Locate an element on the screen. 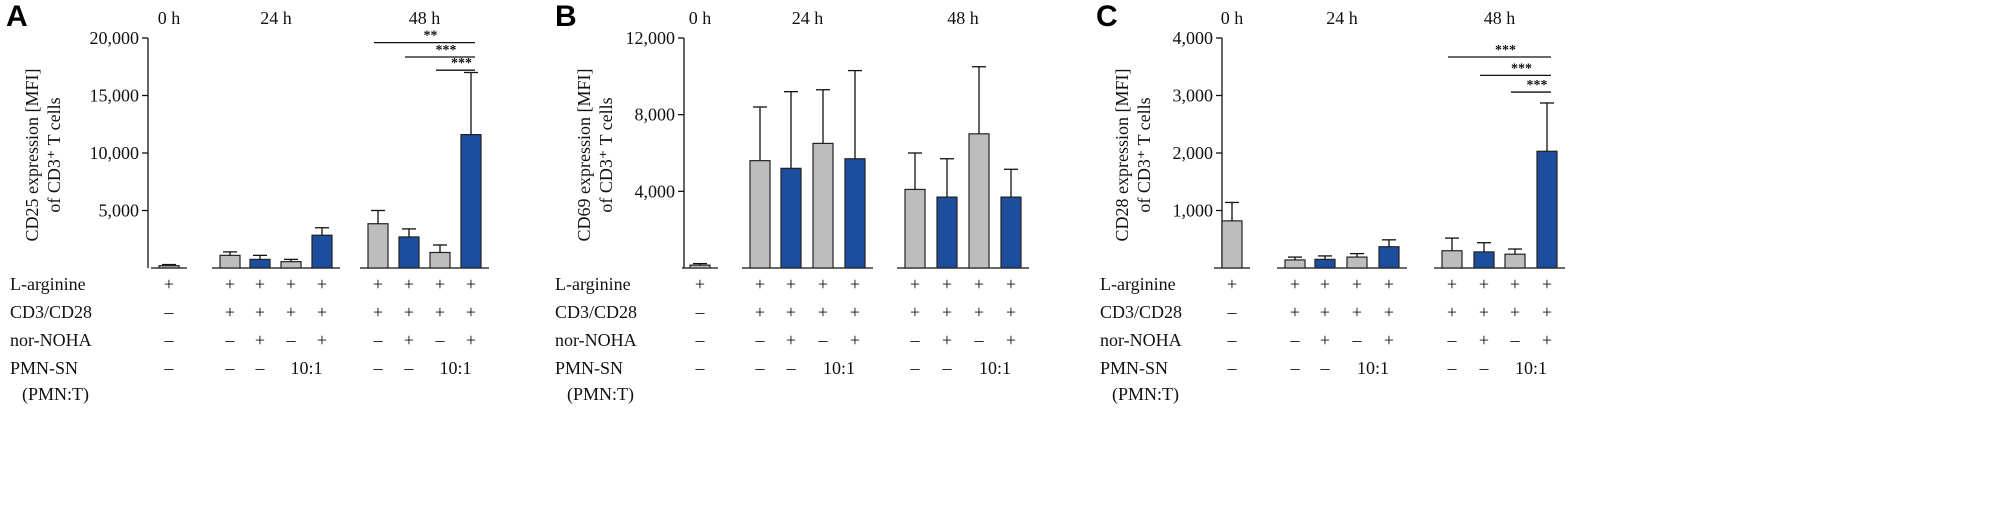 The image size is (1998, 507). y-tick-label: 4,000 is located at coordinates (655, 191).